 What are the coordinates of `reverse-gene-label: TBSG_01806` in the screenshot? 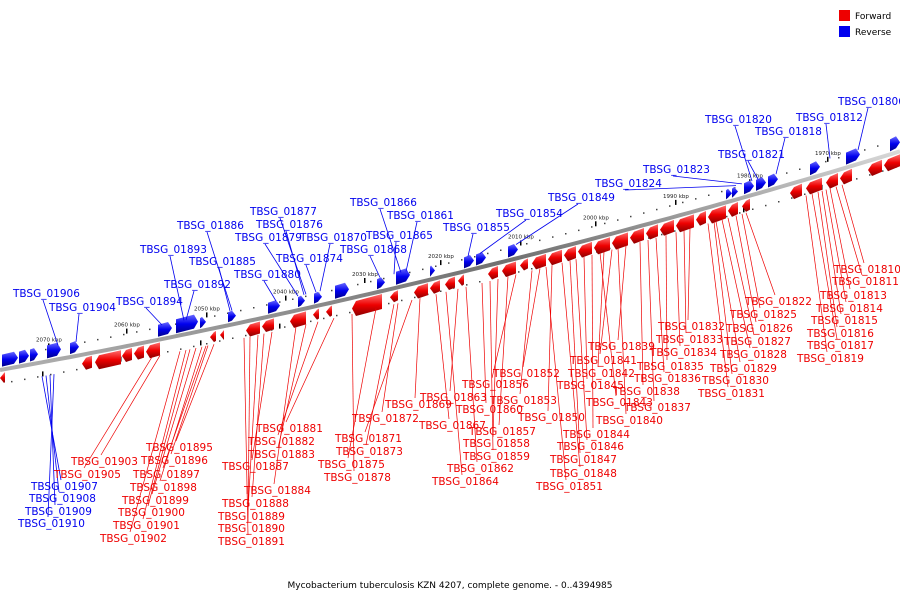 It's located at (868, 102).